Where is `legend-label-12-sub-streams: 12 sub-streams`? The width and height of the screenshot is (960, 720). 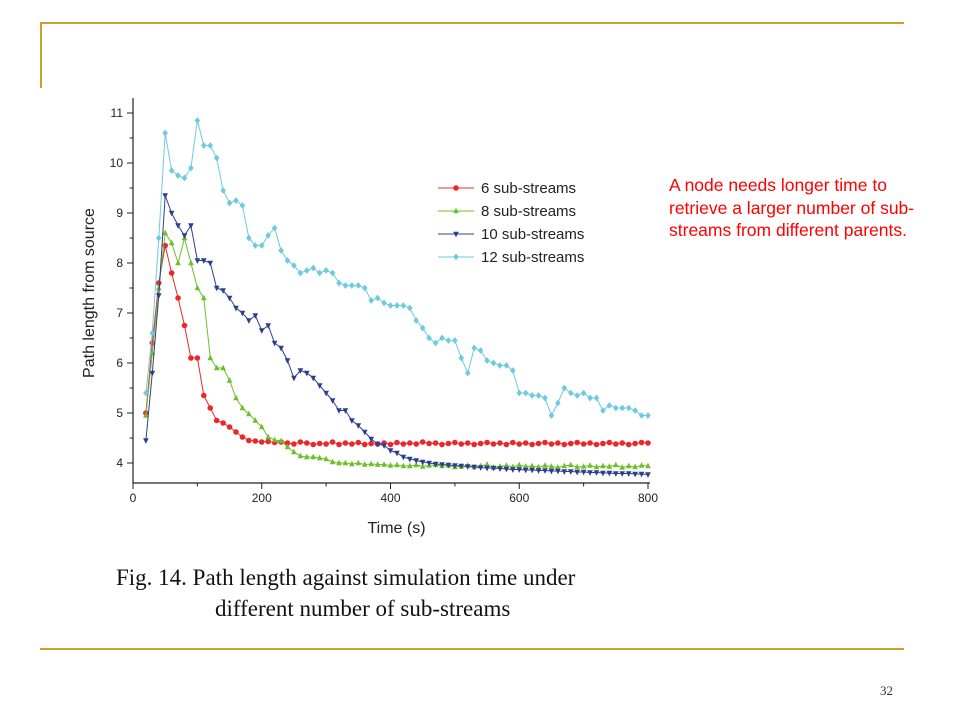
legend-label-12-sub-streams: 12 sub-streams is located at coordinates (532, 257).